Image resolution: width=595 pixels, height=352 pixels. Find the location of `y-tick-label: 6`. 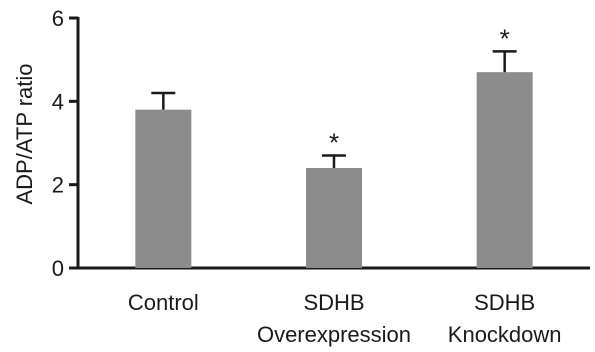

y-tick-label: 6 is located at coordinates (58, 18).